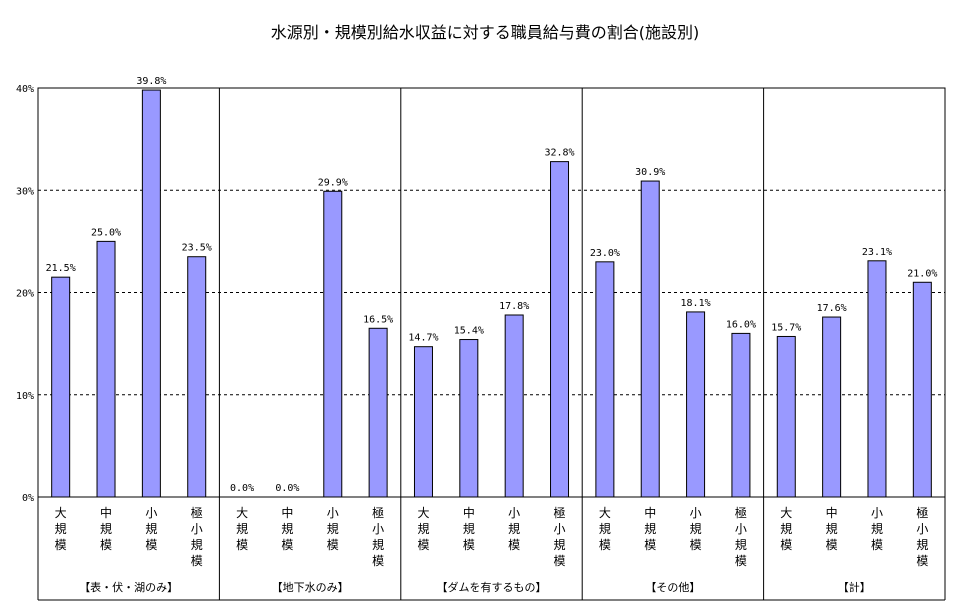  I want to click on data-label: 0.0%, so click(287, 488).